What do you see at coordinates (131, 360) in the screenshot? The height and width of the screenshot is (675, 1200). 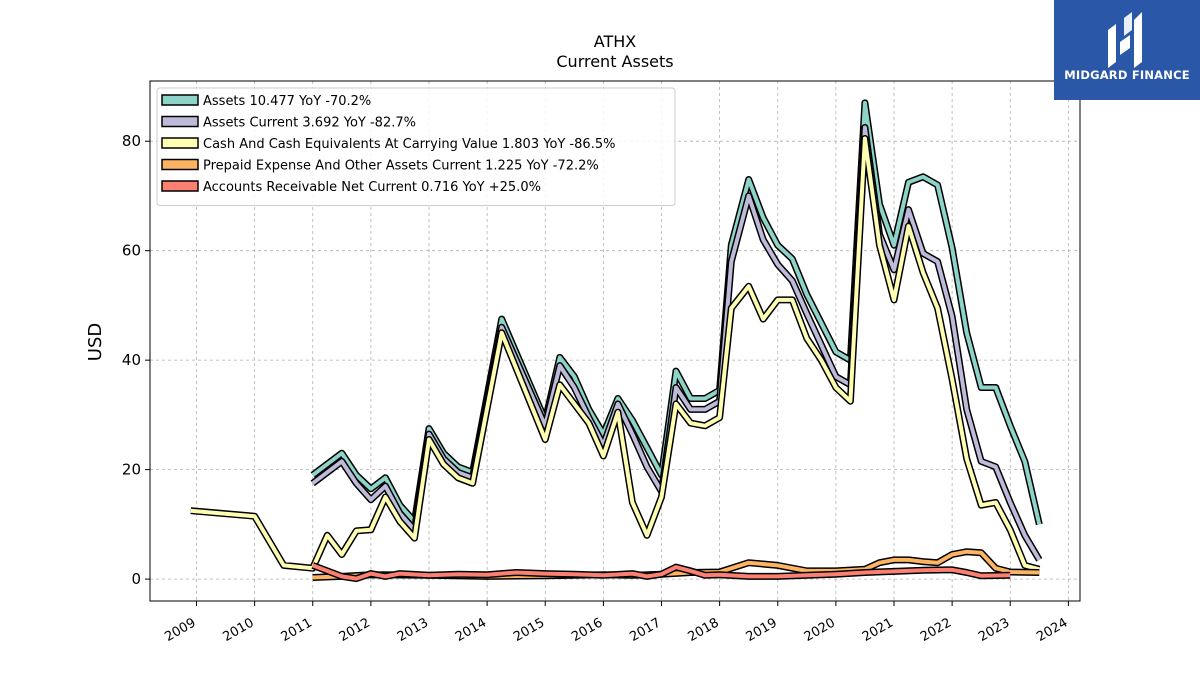 I see `y-tick-label: 40` at bounding box center [131, 360].